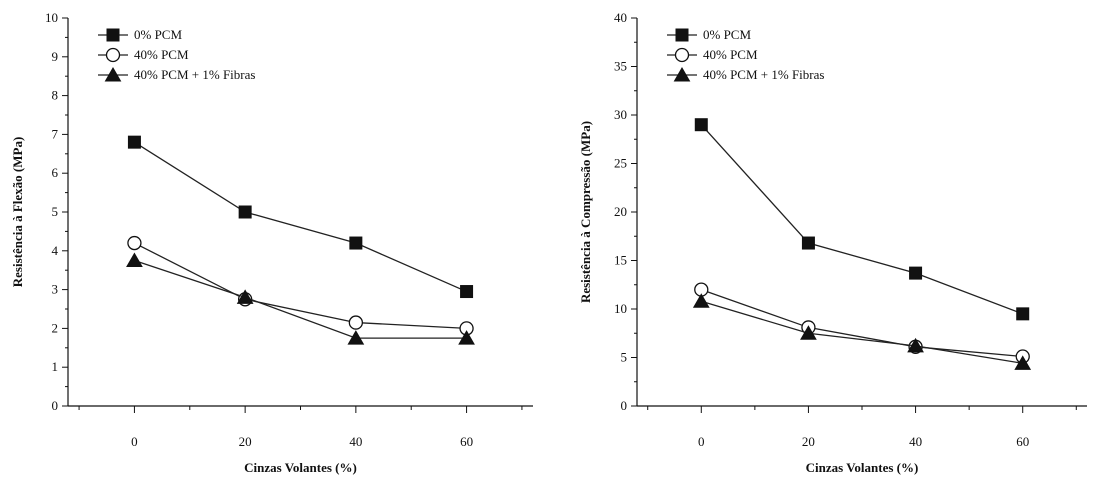 Image resolution: width=1097 pixels, height=481 pixels. I want to click on y-tick-label: 2, so click(55, 327).